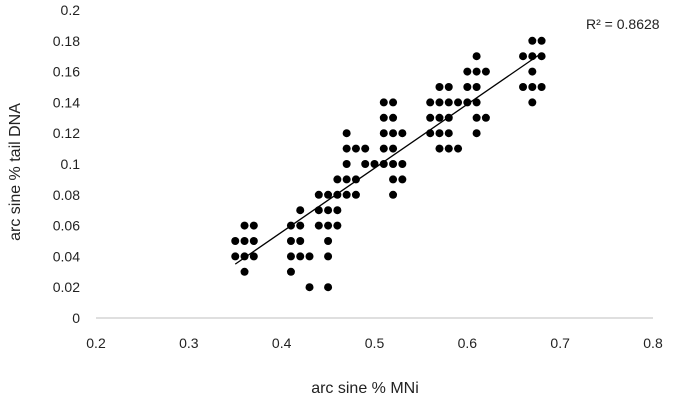  I want to click on y-tick-label: 0.2, so click(71, 10).